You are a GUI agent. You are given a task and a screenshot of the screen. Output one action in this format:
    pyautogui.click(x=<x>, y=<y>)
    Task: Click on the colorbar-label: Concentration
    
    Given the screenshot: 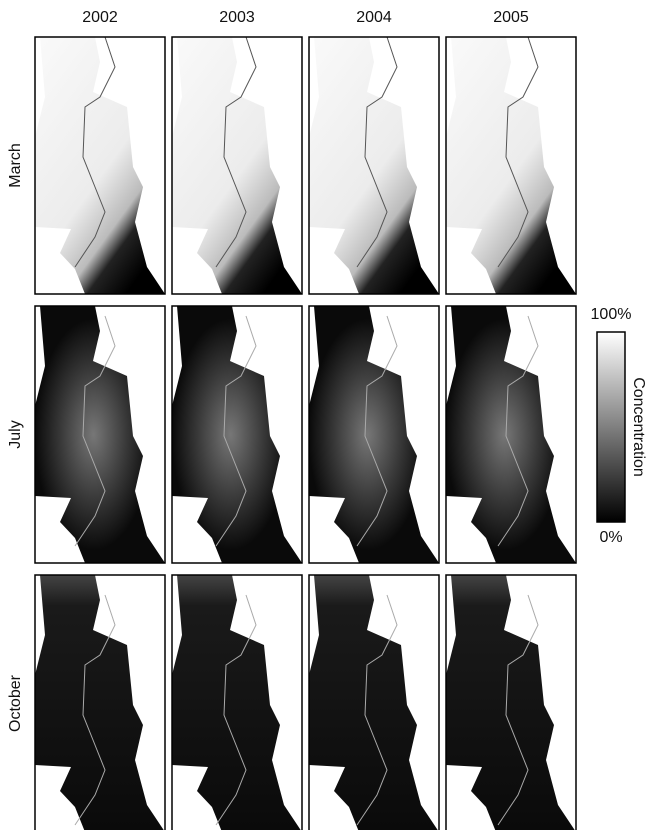 What is the action you would take?
    pyautogui.click(x=638, y=427)
    